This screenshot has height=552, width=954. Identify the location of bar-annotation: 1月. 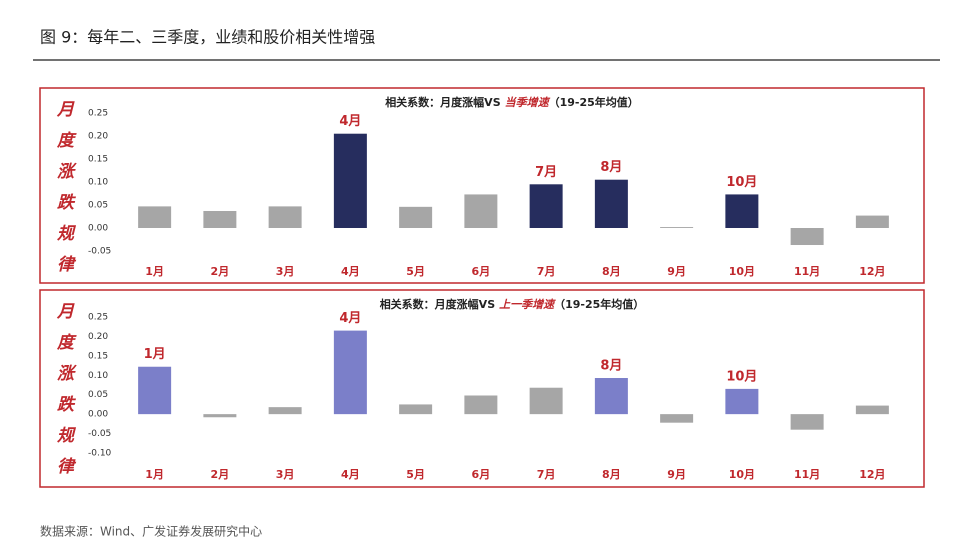
(155, 354).